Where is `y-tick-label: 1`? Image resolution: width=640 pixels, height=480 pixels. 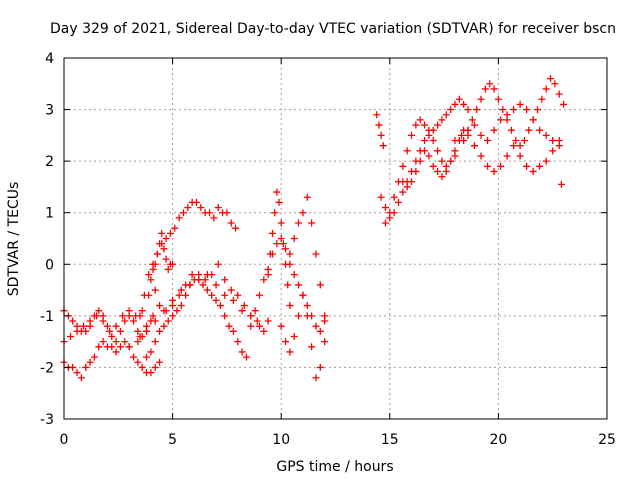 y-tick-label: 1 is located at coordinates (49, 214).